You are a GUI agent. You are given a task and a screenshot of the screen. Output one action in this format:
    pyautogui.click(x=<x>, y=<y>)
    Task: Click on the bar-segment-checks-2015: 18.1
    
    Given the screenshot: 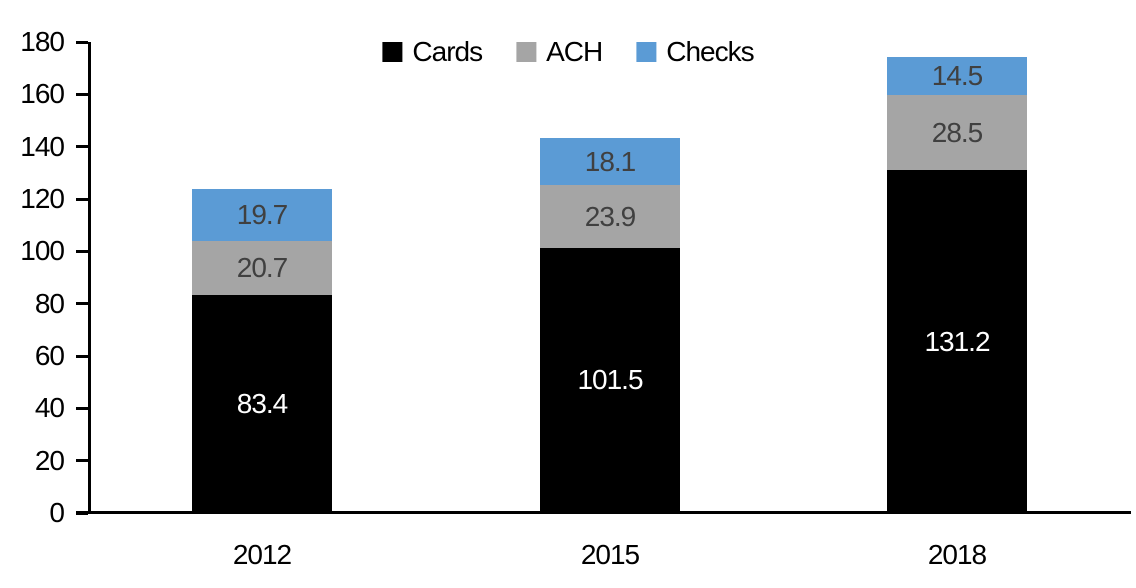 What is the action you would take?
    pyautogui.click(x=610, y=161)
    